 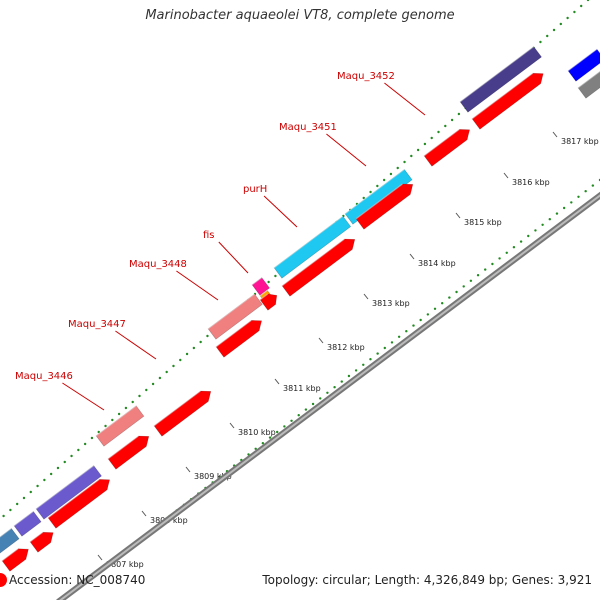 What do you see at coordinates (6, 532) in the screenshot?
I see `cog-block-1-highlight` at bounding box center [6, 532].